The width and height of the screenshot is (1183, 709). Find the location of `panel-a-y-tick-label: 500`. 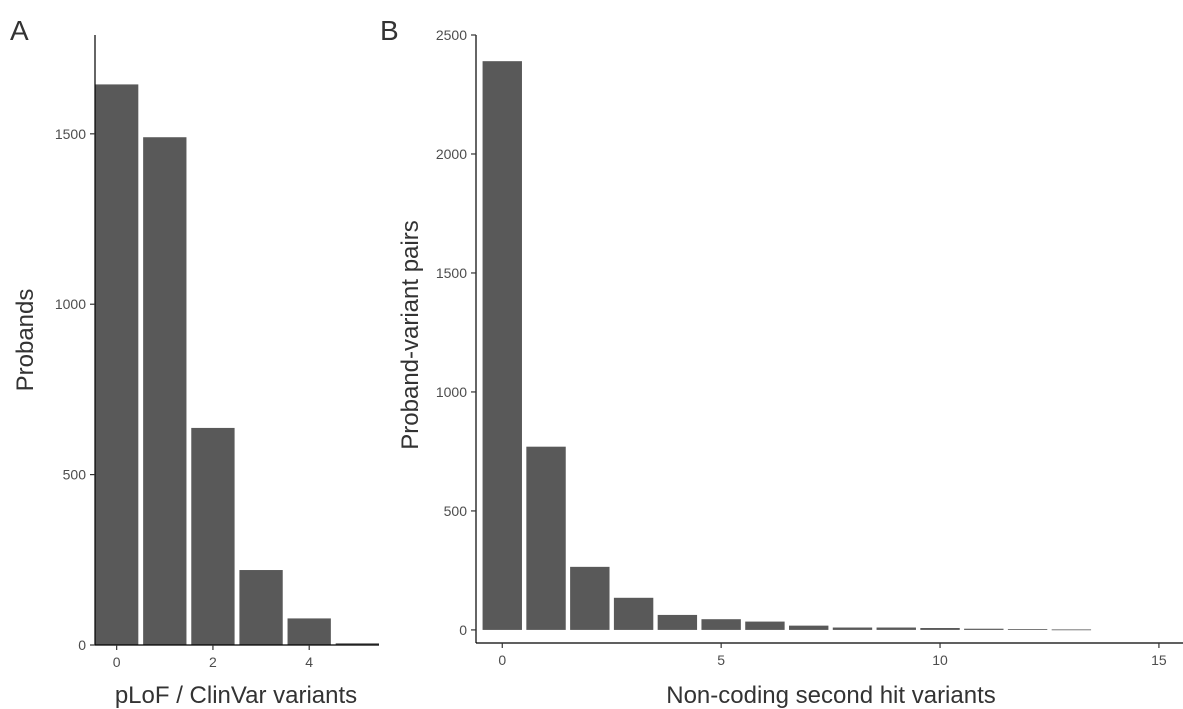

panel-a-y-tick-label: 500 is located at coordinates (75, 475).